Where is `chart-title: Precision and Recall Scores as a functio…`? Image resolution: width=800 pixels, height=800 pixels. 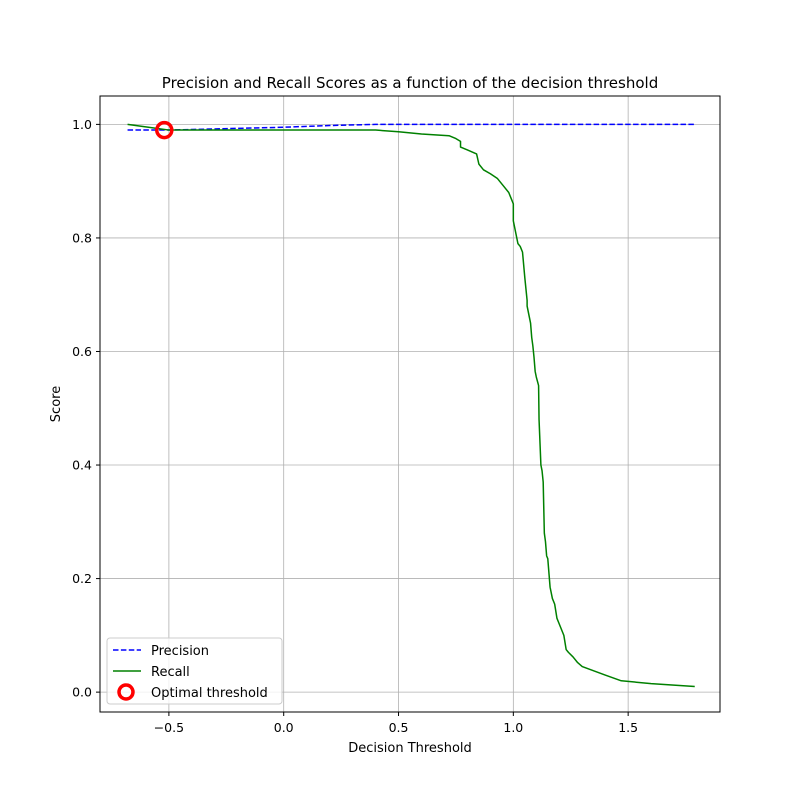
chart-title: Precision and Recall Scores as a functio… is located at coordinates (410, 83).